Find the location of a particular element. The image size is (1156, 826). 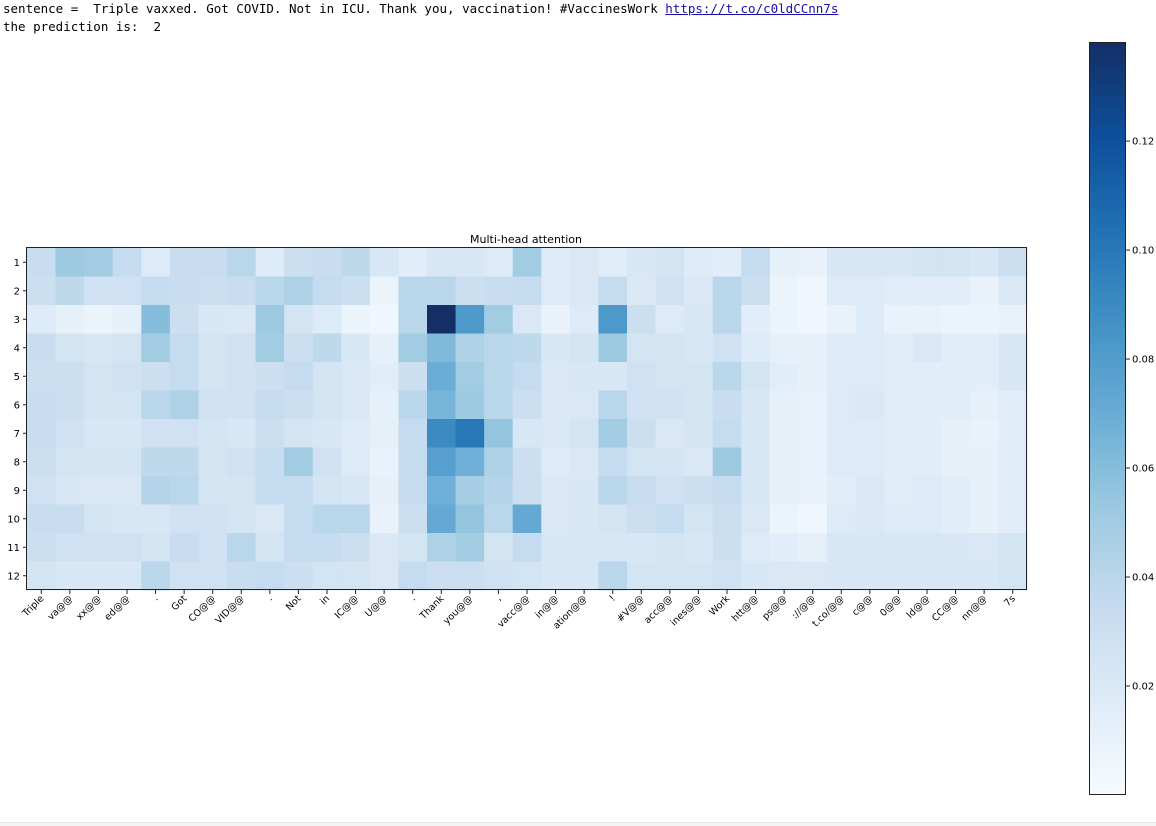

x-tick-label: Not is located at coordinates (294, 603).